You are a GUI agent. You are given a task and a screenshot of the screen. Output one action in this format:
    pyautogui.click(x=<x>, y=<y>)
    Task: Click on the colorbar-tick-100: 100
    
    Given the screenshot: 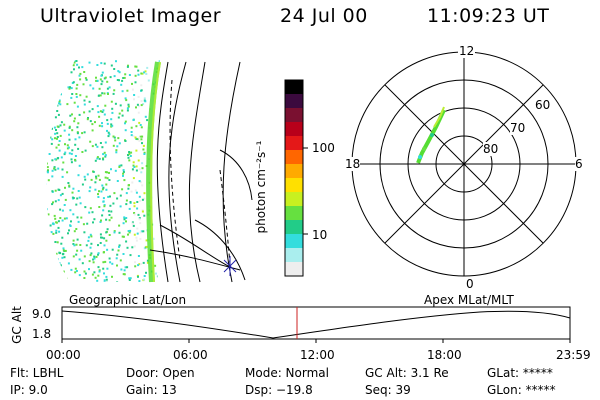 What is the action you would take?
    pyautogui.click(x=323, y=148)
    